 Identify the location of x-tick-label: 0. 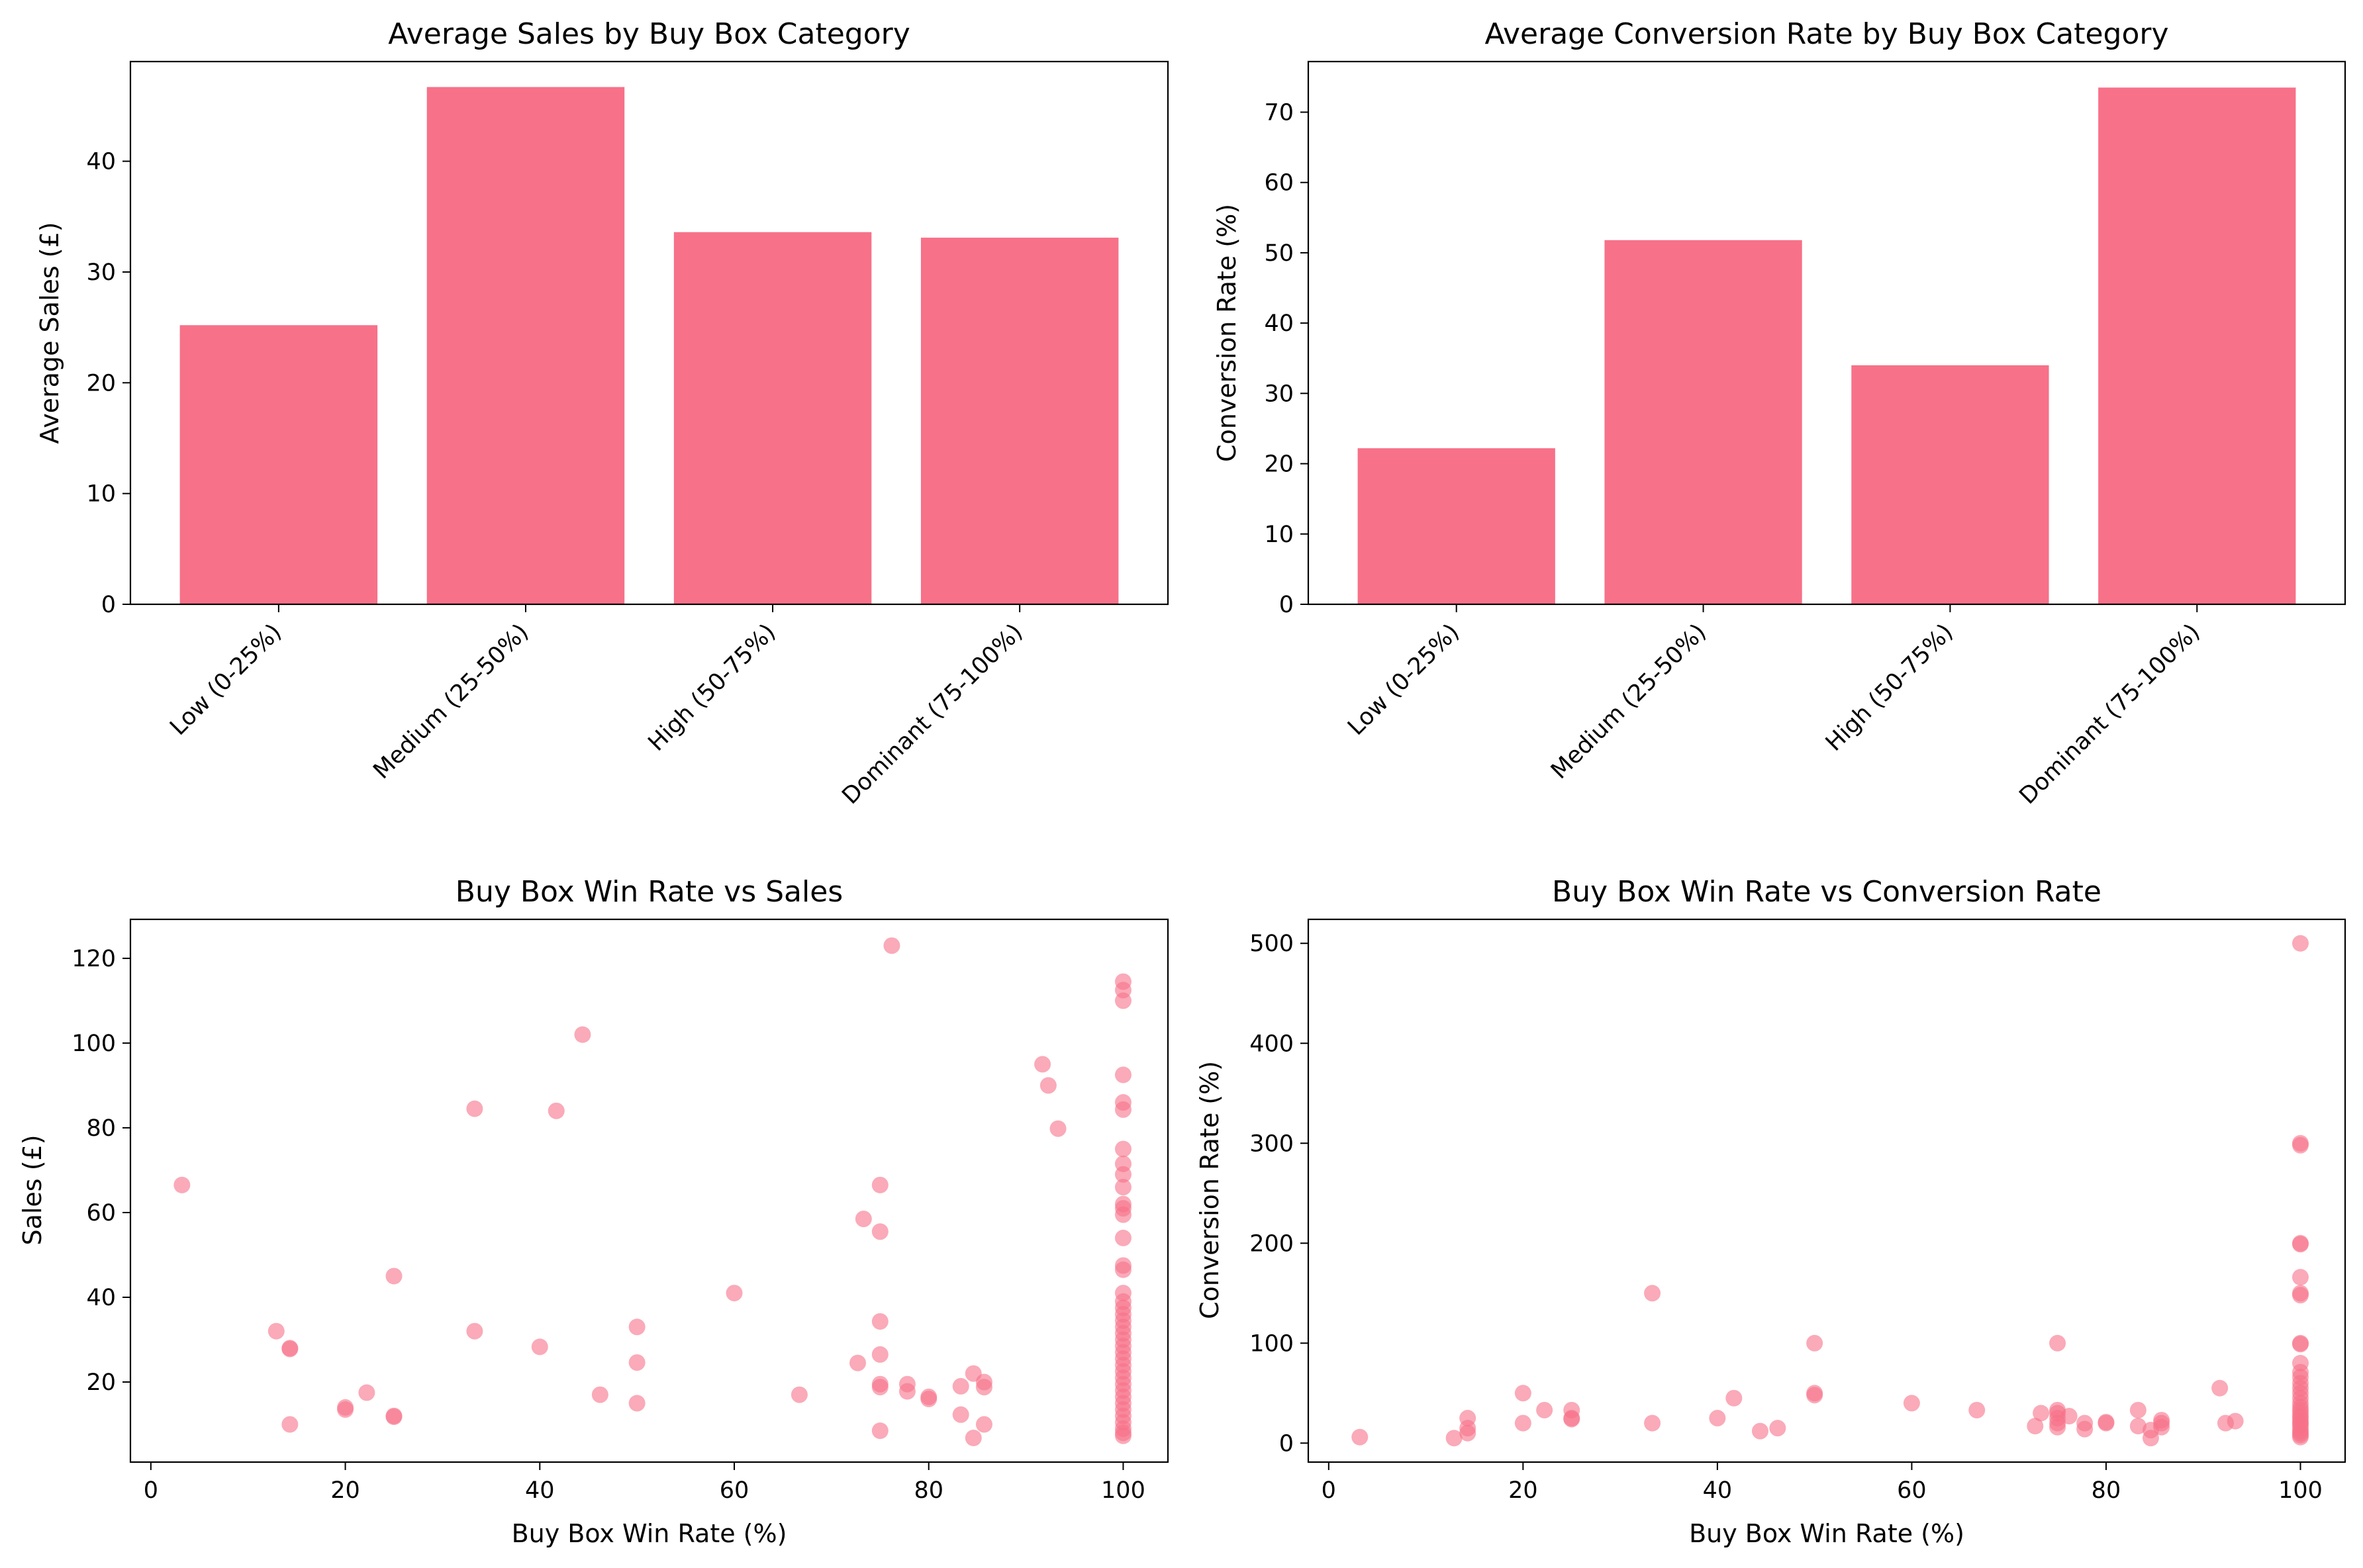
(1329, 1490).